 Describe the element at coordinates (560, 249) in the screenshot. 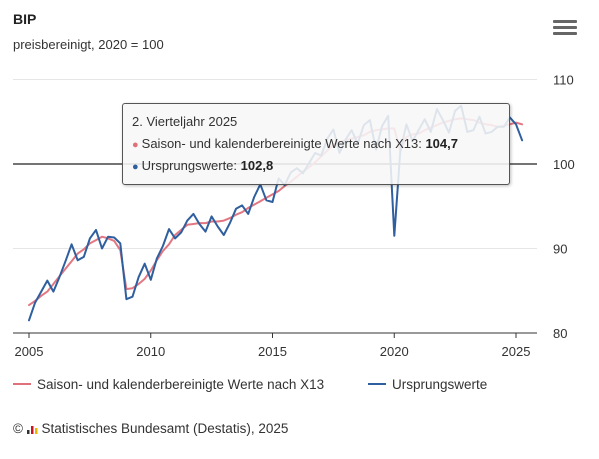

I see `y-tick-label-90: 90` at that location.